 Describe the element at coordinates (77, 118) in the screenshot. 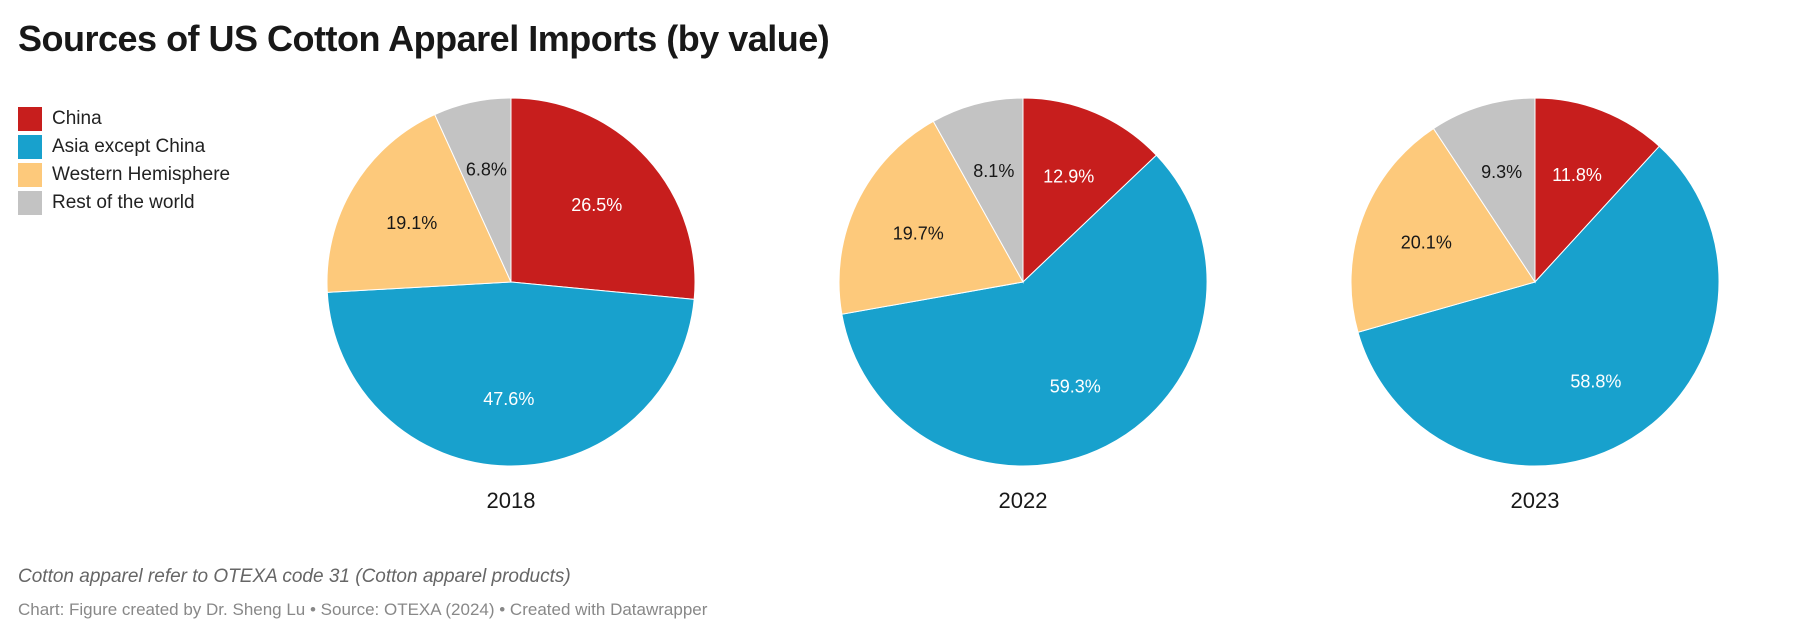

I see `legend-label: China` at that location.